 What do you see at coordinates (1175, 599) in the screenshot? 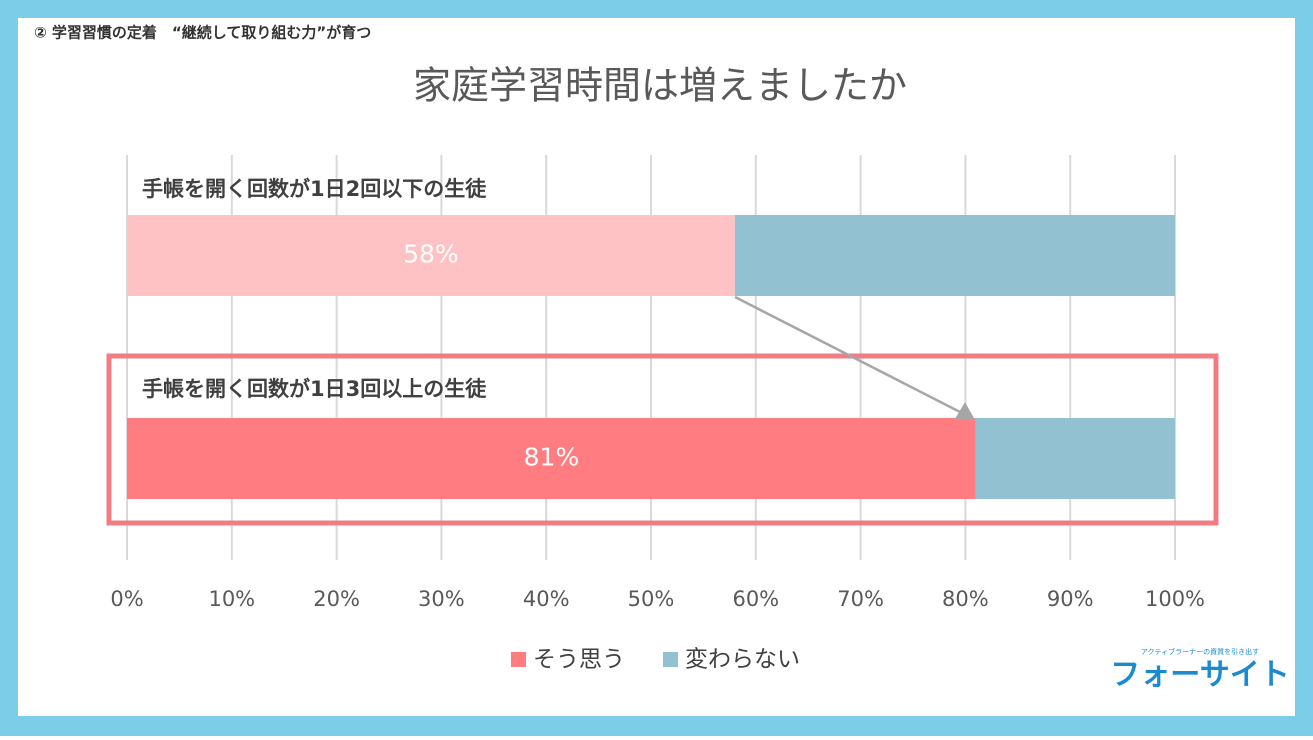
I see `x-tick-label: 100%` at bounding box center [1175, 599].